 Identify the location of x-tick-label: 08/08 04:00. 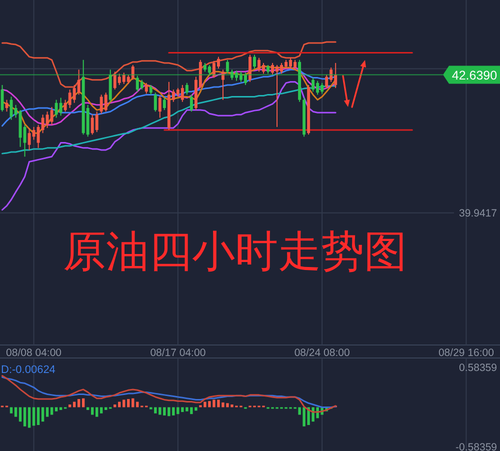
(34, 353).